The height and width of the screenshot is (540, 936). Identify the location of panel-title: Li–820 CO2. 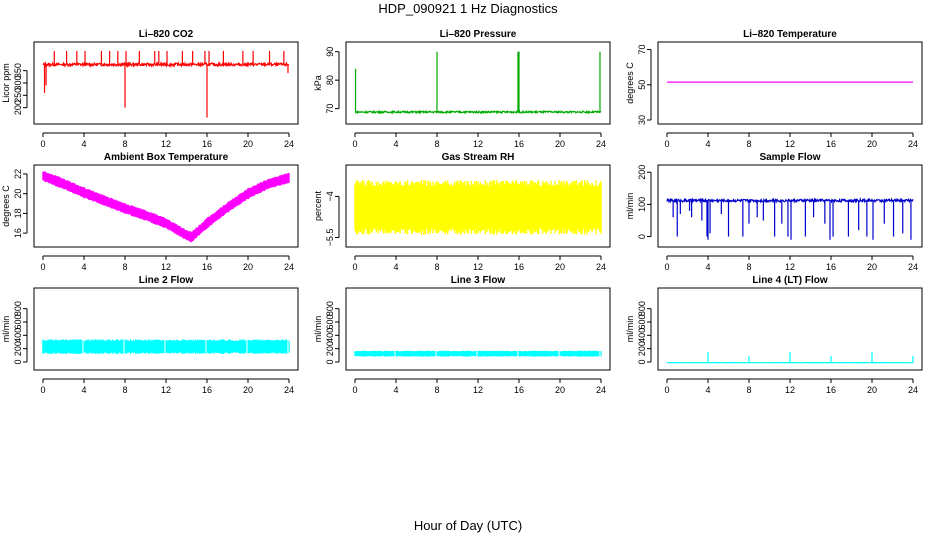
(166, 34).